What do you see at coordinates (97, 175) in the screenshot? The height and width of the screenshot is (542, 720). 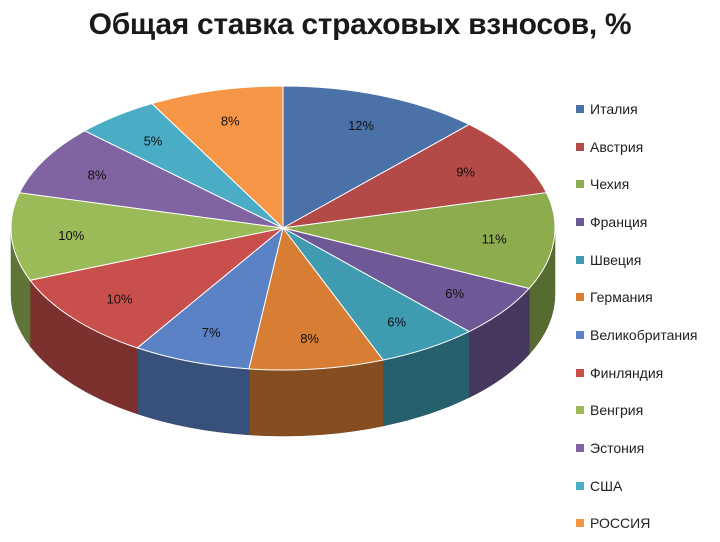 I see `data-label-9: 8%` at bounding box center [97, 175].